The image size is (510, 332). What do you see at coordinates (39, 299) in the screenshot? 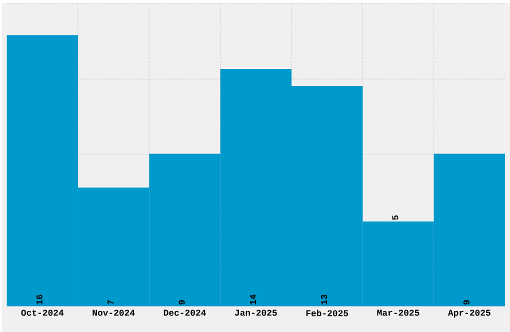
I see `data-label: 16` at bounding box center [39, 299].